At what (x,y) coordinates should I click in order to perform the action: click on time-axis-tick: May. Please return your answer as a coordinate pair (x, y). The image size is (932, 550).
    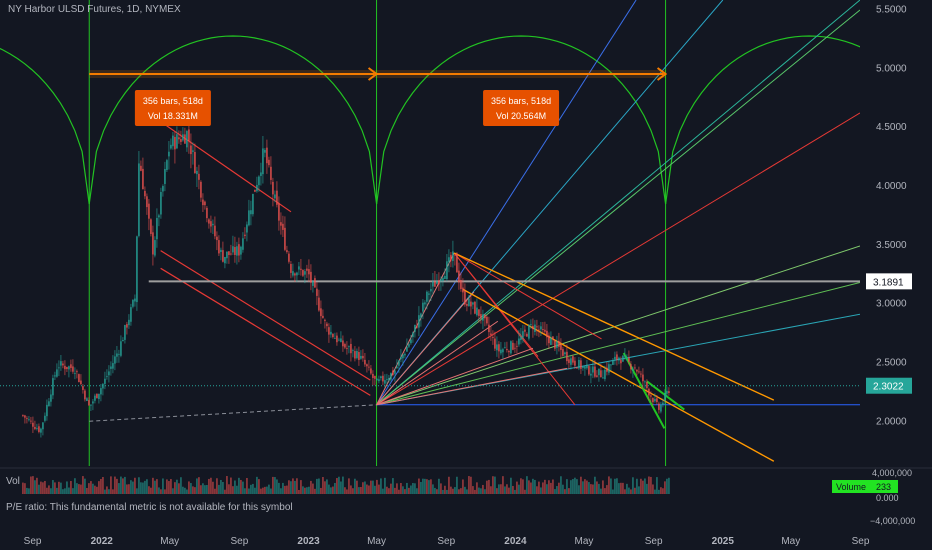
    Looking at the image, I should click on (790, 541).